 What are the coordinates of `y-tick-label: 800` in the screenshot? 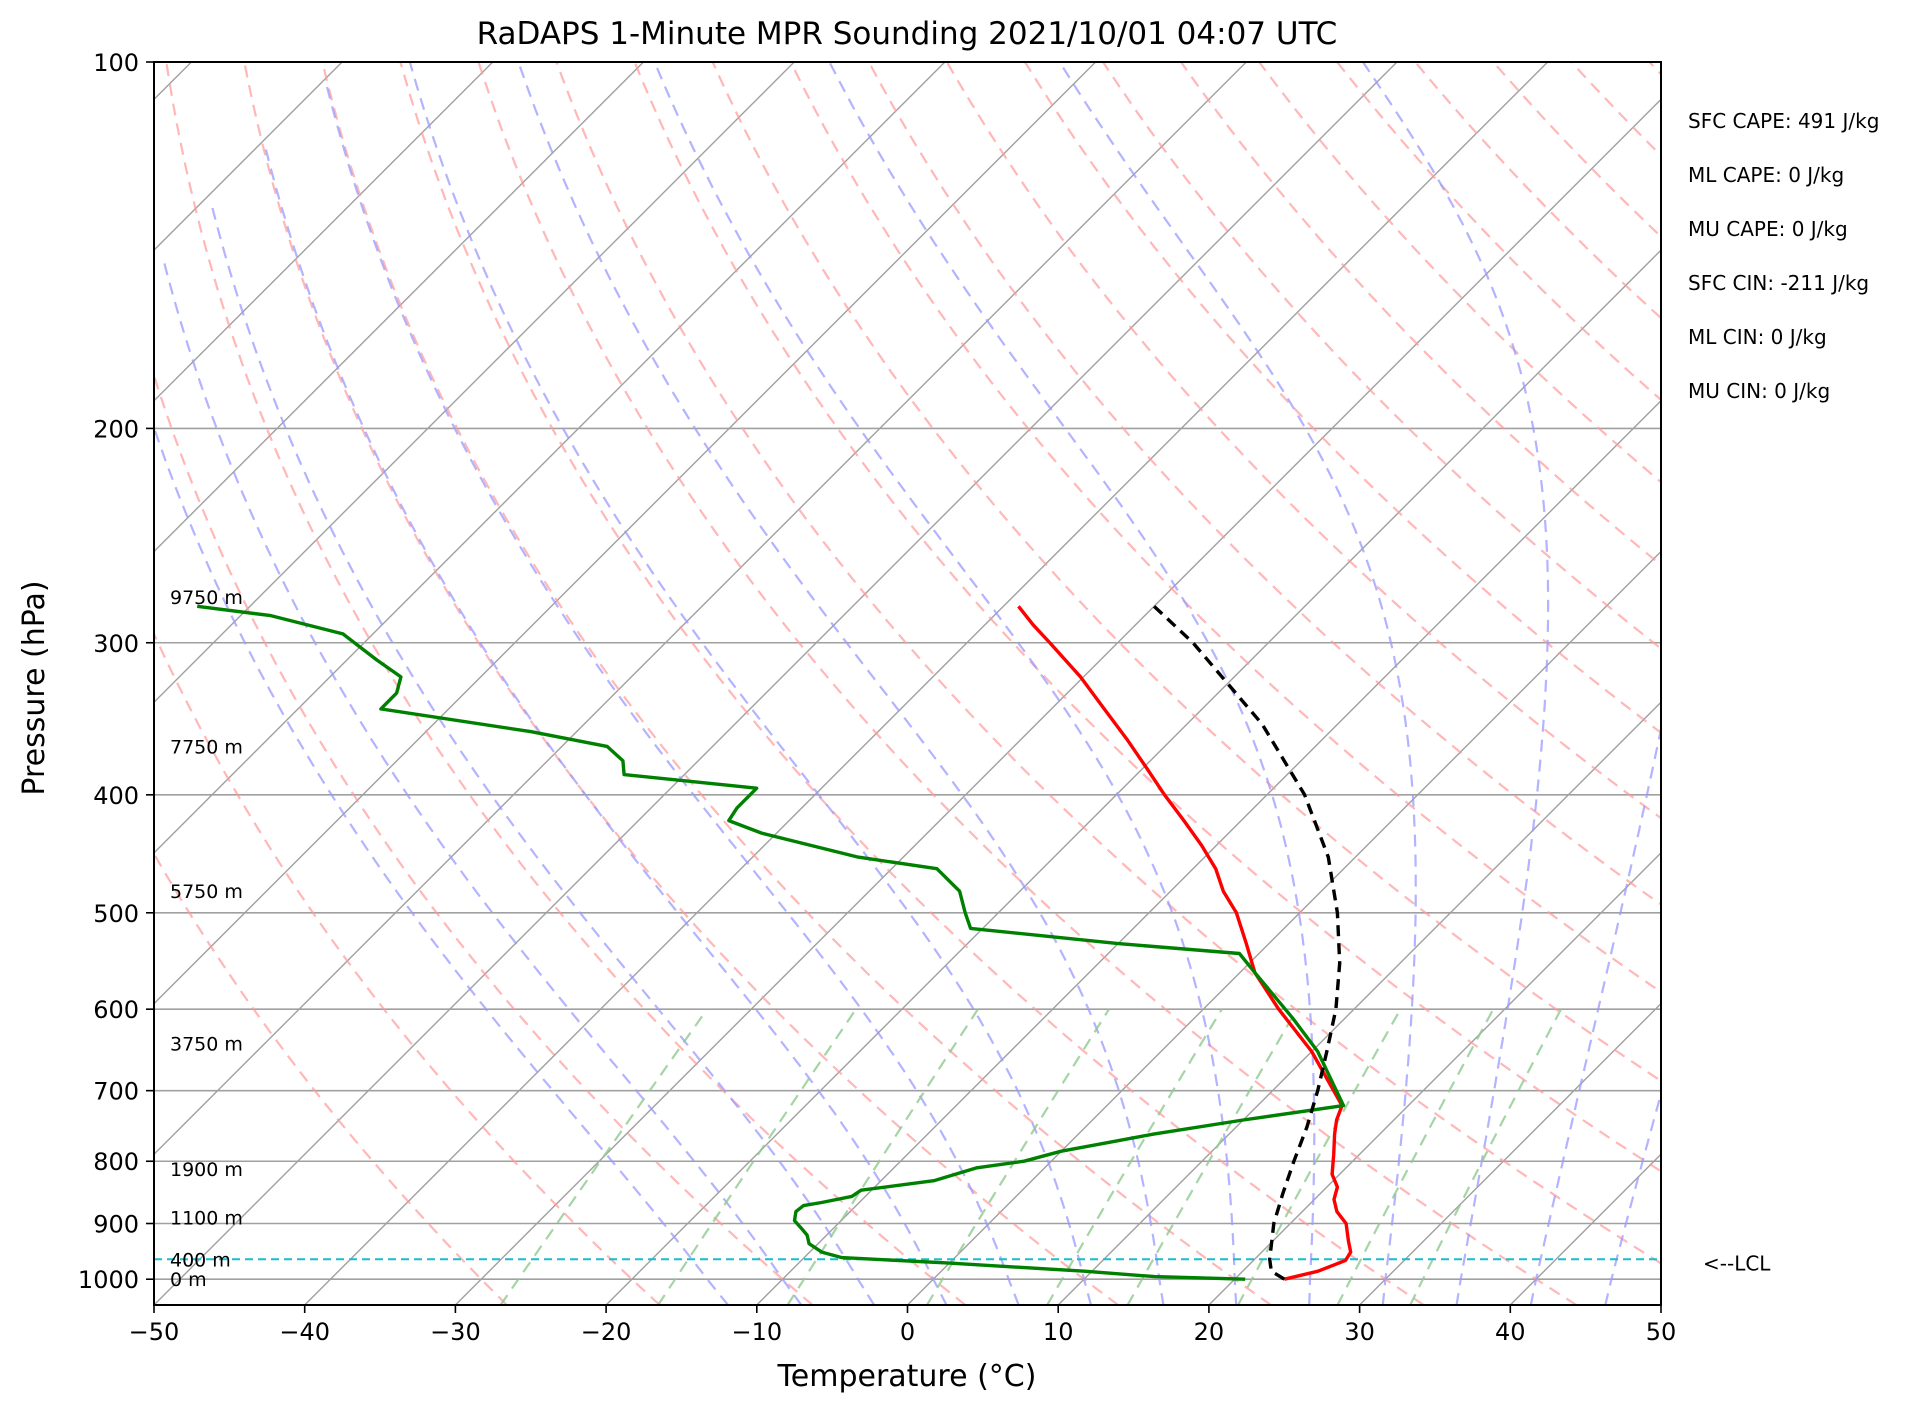 It's located at (116, 1162).